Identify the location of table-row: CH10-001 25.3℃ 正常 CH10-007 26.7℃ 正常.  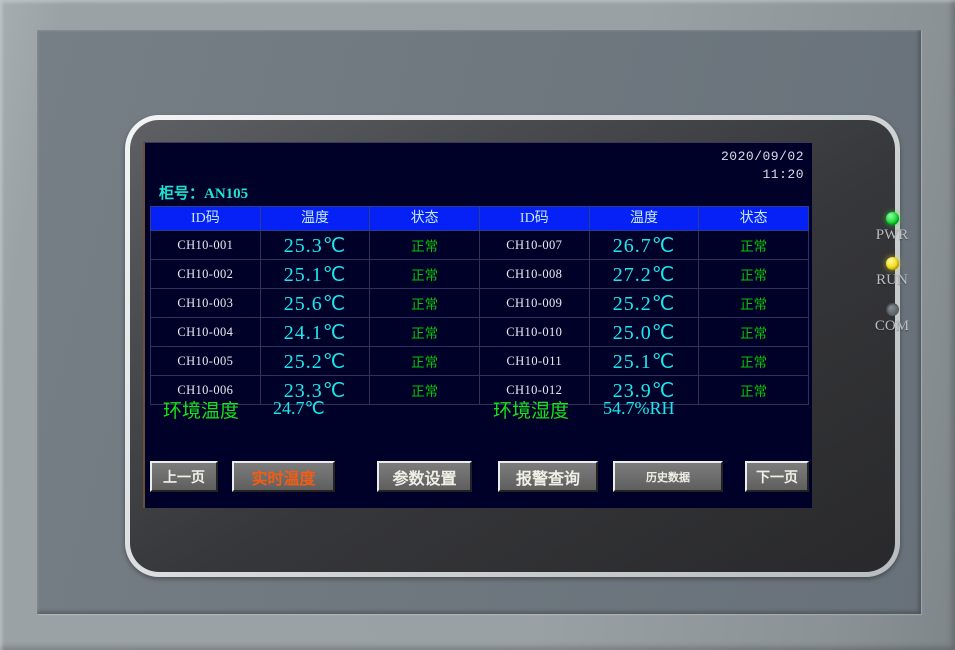
(479, 245).